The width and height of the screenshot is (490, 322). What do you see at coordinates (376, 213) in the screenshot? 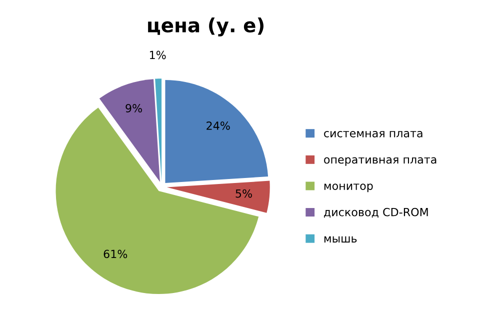
I see `legend-label: дисковод CD-ROM` at bounding box center [376, 213].